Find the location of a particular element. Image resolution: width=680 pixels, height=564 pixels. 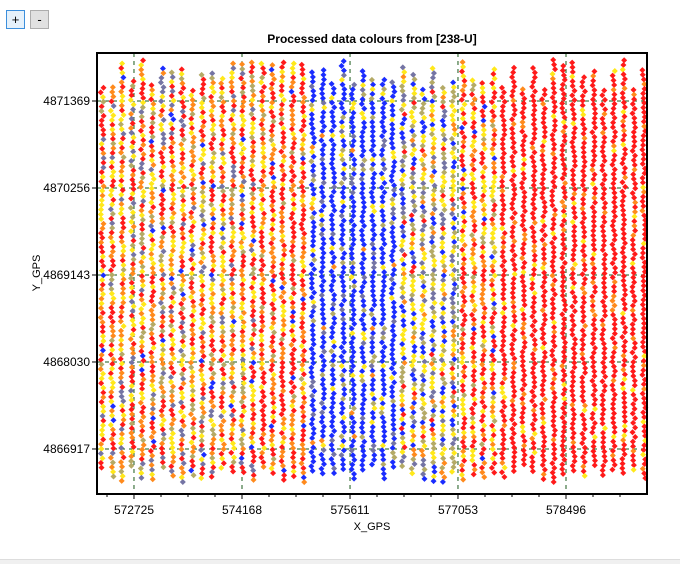

zoom-out-button: - is located at coordinates (39, 19).